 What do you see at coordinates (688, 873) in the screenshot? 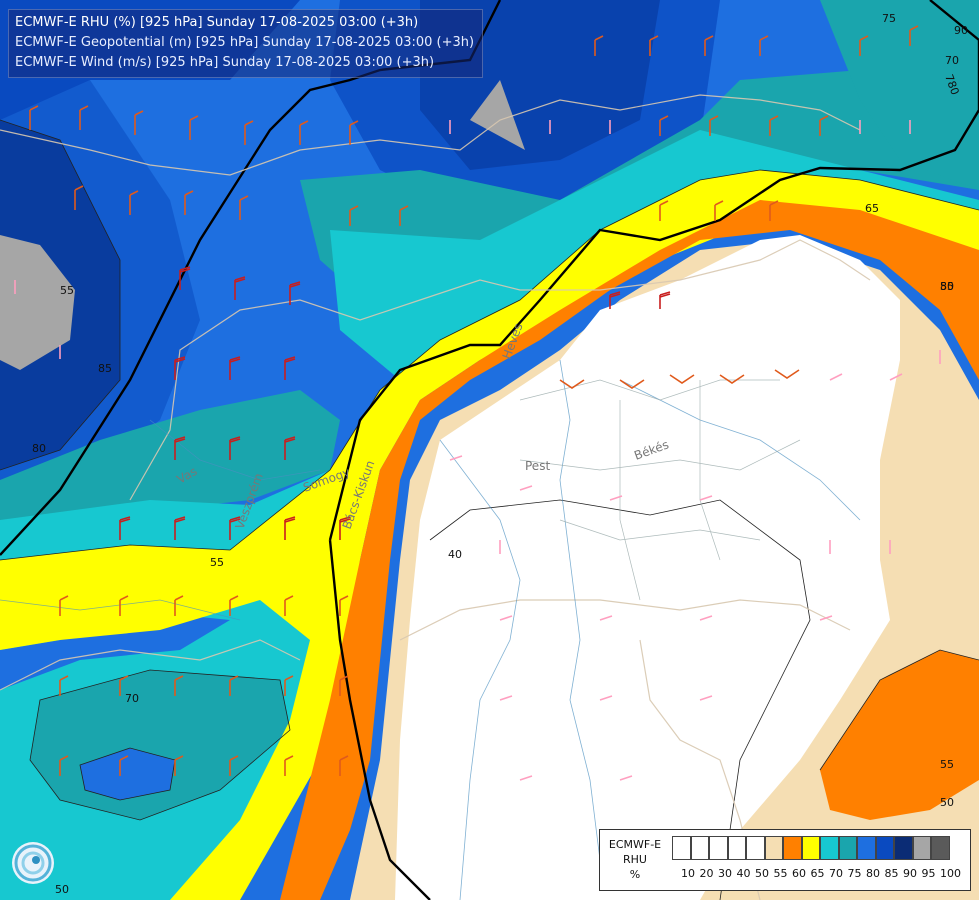
I see `legend-tick-label: 10` at bounding box center [688, 873].